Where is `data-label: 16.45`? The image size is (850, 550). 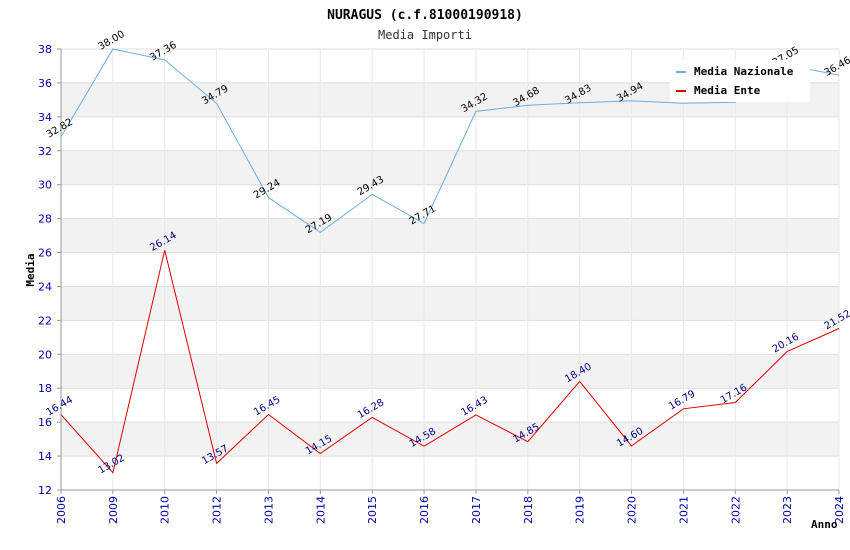
data-label: 16.45 is located at coordinates (267, 406).